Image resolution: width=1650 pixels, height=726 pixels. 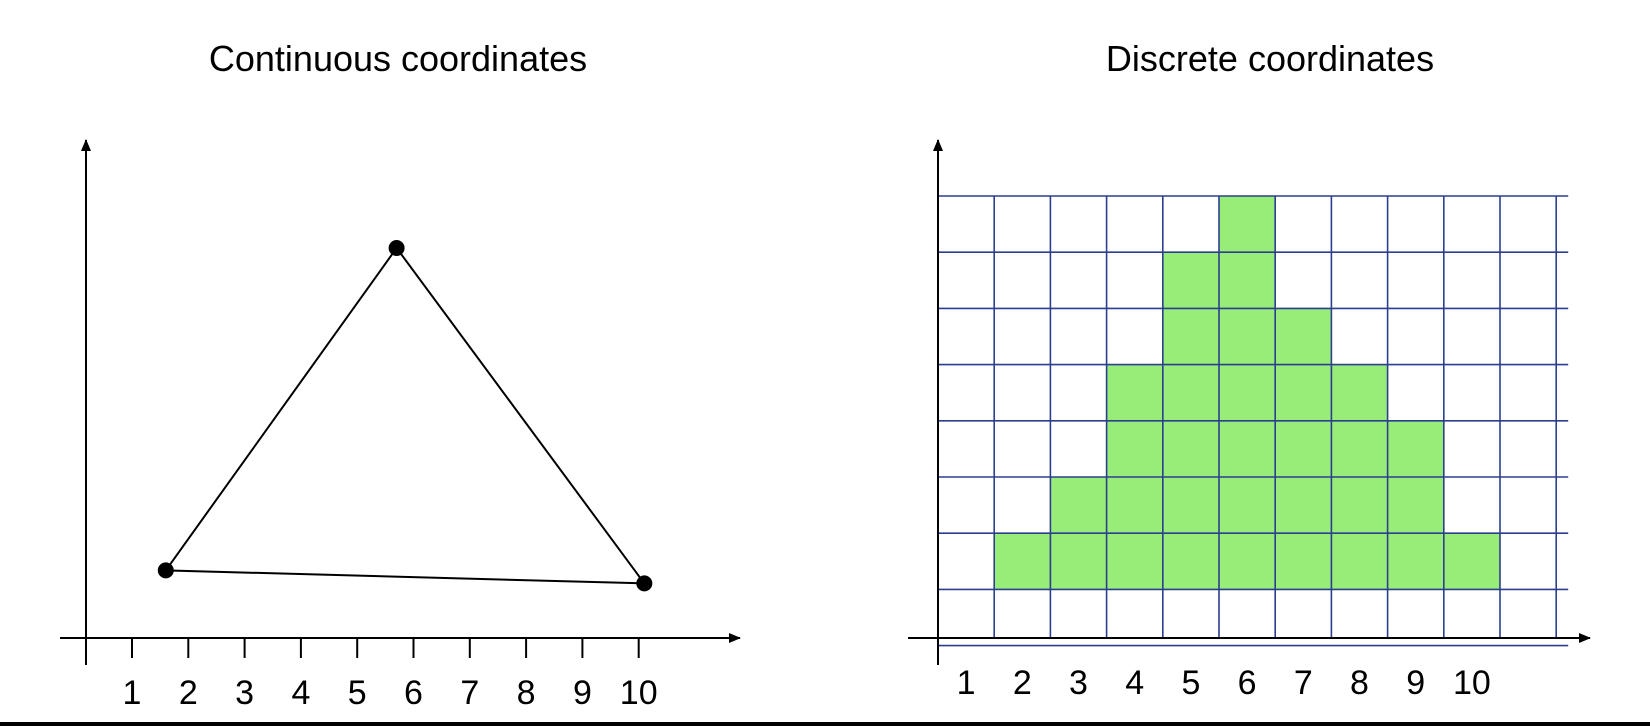 I want to click on triangle, so click(x=405, y=415).